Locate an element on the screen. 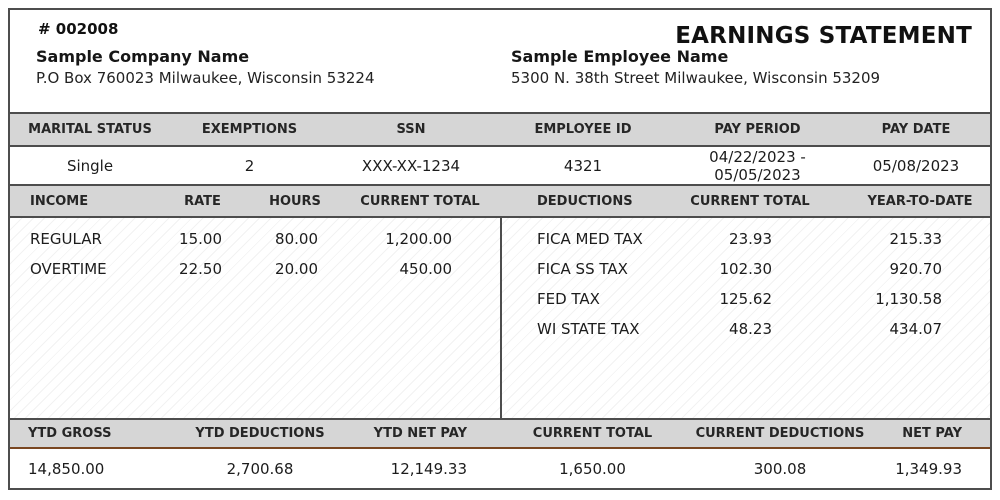 The width and height of the screenshot is (1000, 500). company-name: Sample Company Name is located at coordinates (143, 56).